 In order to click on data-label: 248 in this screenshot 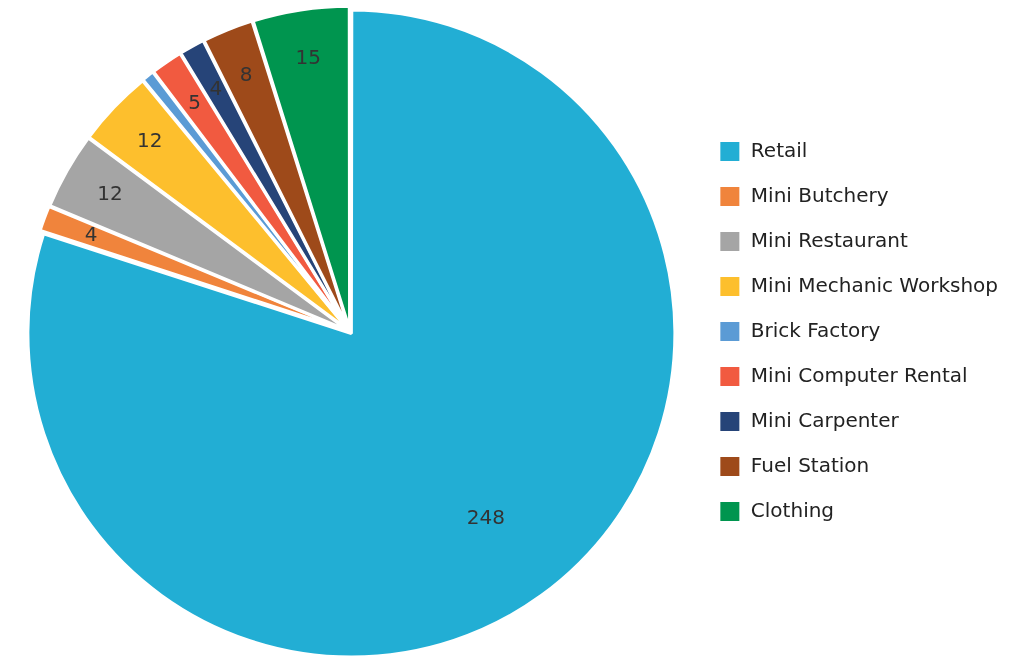, I will do `click(485, 516)`.